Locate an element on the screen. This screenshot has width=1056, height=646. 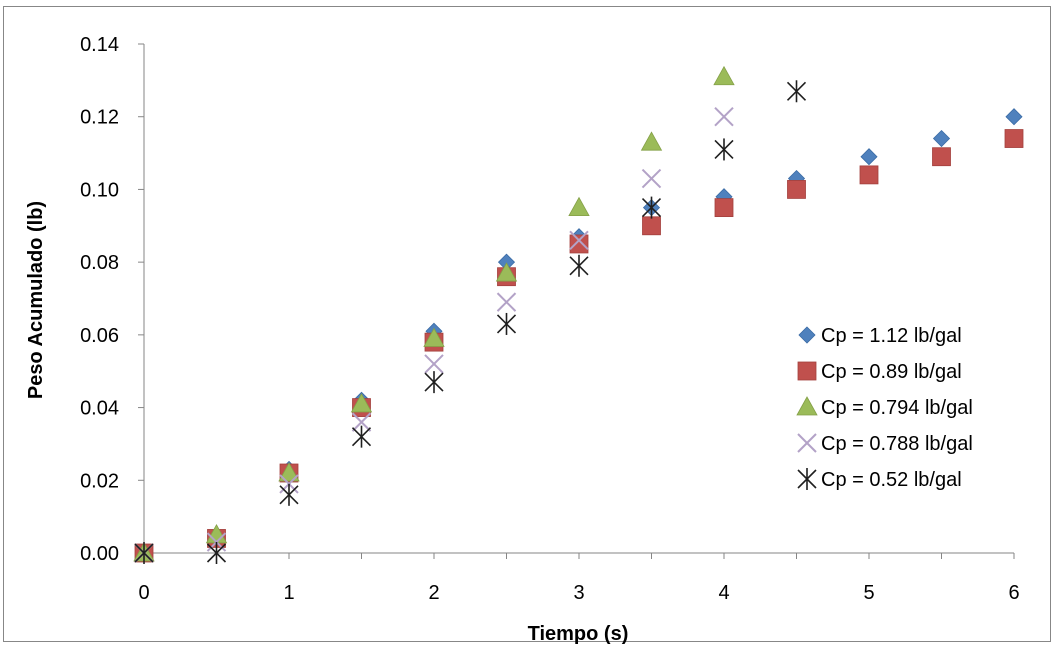
legend-item: Cp = 0.89 lb/gal is located at coordinates (879, 372).